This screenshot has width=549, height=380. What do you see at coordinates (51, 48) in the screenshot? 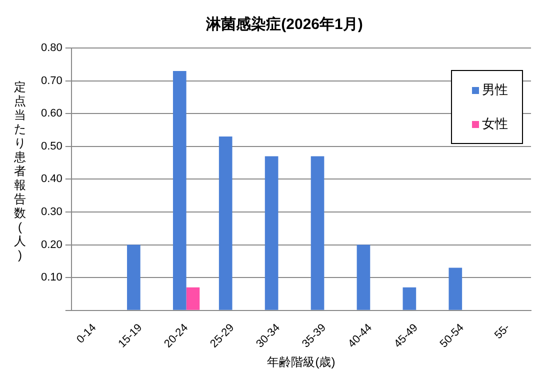
I see `y-tick-label: 0.80` at bounding box center [51, 48].